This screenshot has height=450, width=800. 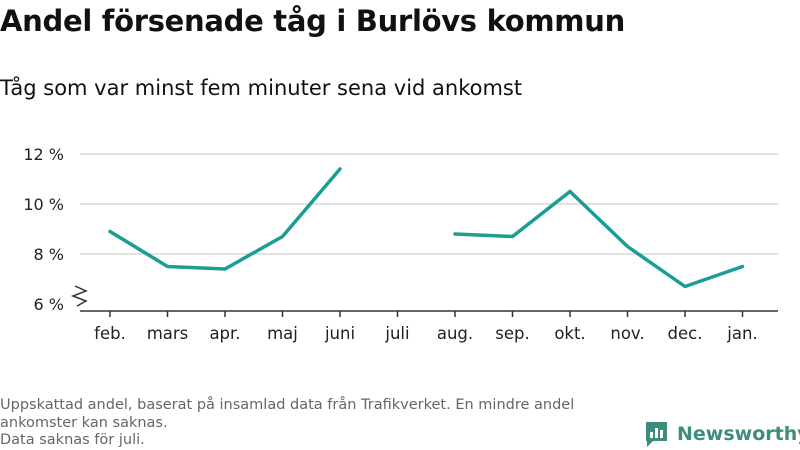 What do you see at coordinates (455, 333) in the screenshot?
I see `x-tick-label: aug.` at bounding box center [455, 333].